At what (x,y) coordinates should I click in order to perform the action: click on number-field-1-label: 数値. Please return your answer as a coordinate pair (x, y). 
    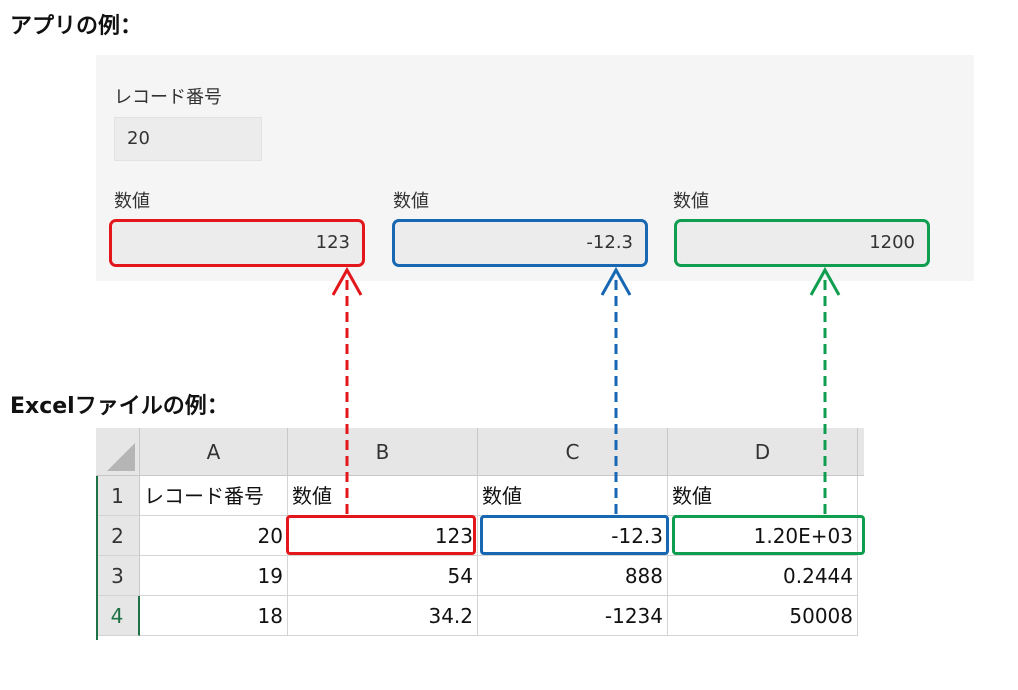
    Looking at the image, I should click on (132, 201).